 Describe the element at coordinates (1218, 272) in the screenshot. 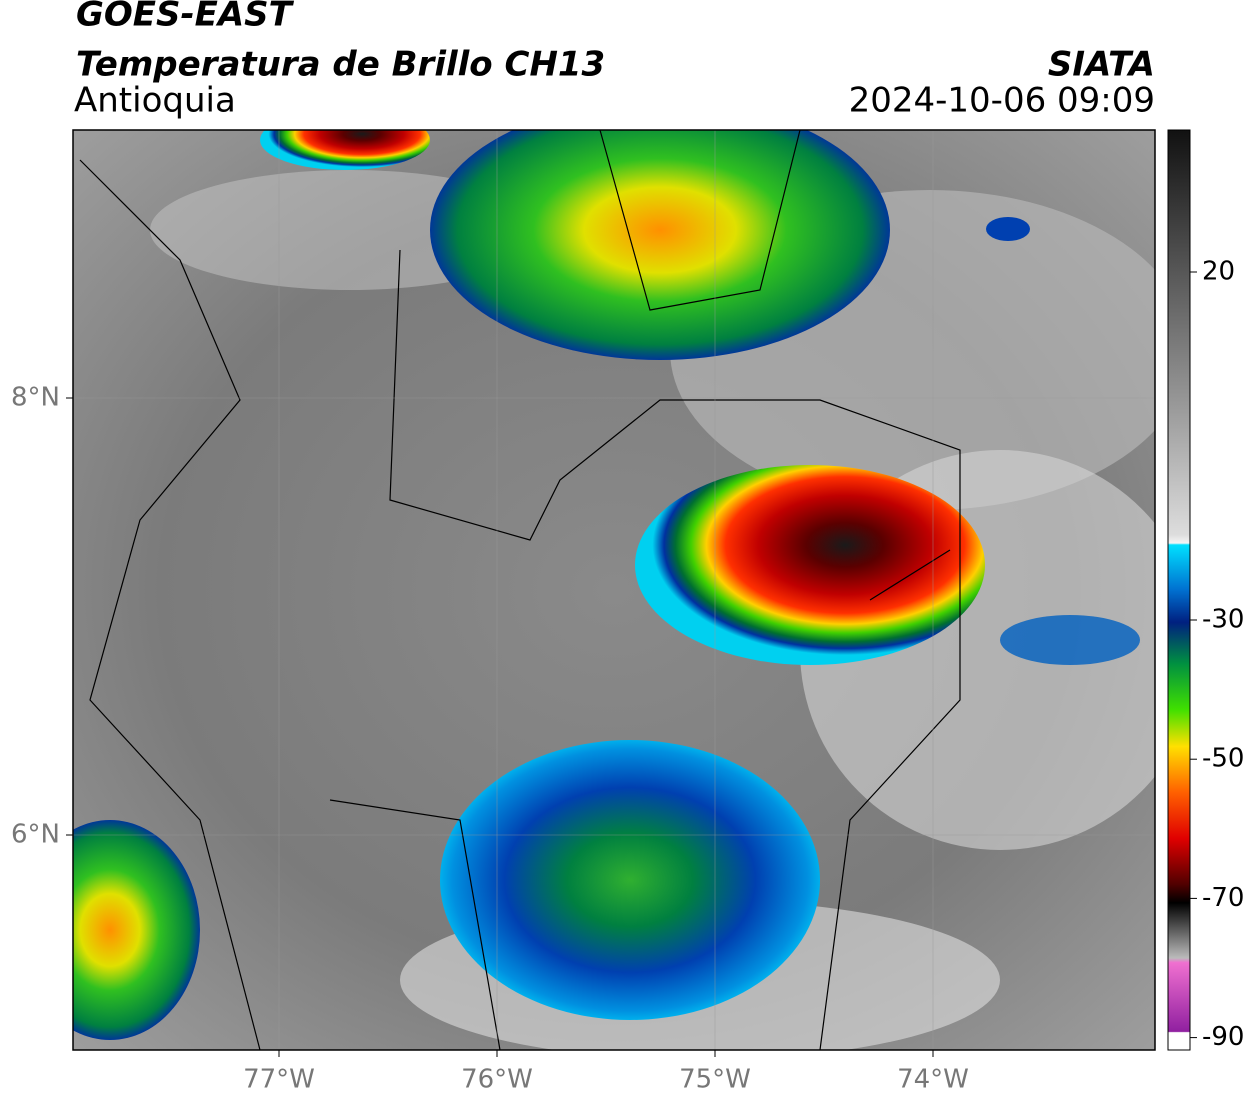

I see `colorbar-tick-label: 20` at that location.